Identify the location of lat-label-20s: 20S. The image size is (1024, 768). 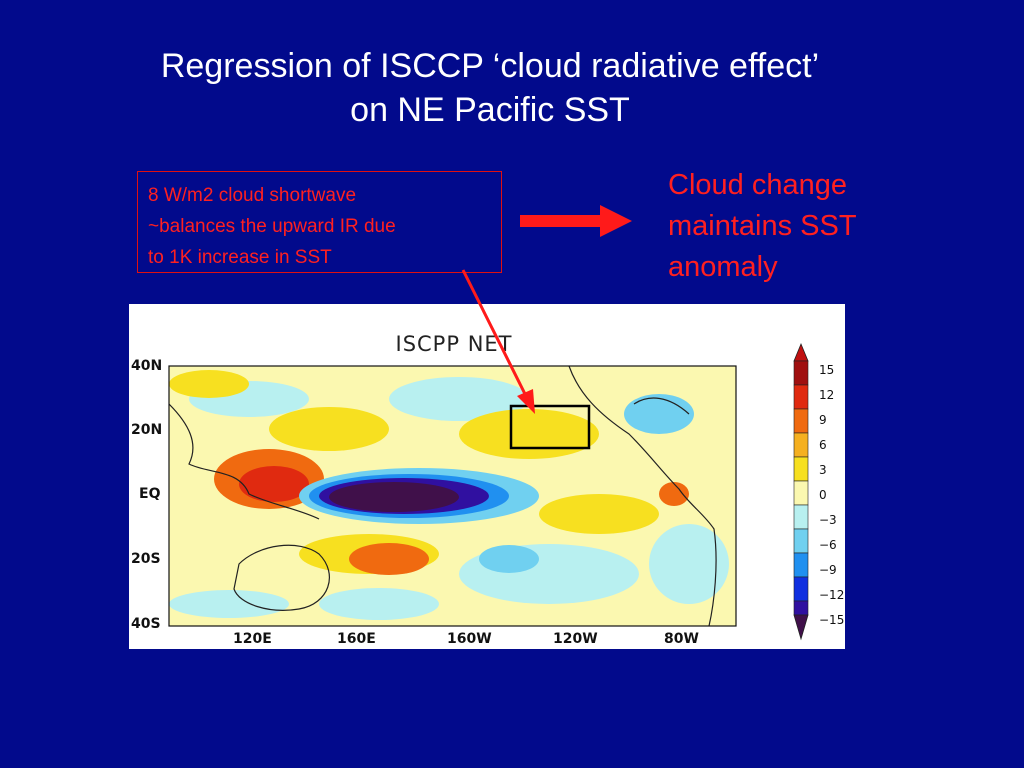
(146, 559).